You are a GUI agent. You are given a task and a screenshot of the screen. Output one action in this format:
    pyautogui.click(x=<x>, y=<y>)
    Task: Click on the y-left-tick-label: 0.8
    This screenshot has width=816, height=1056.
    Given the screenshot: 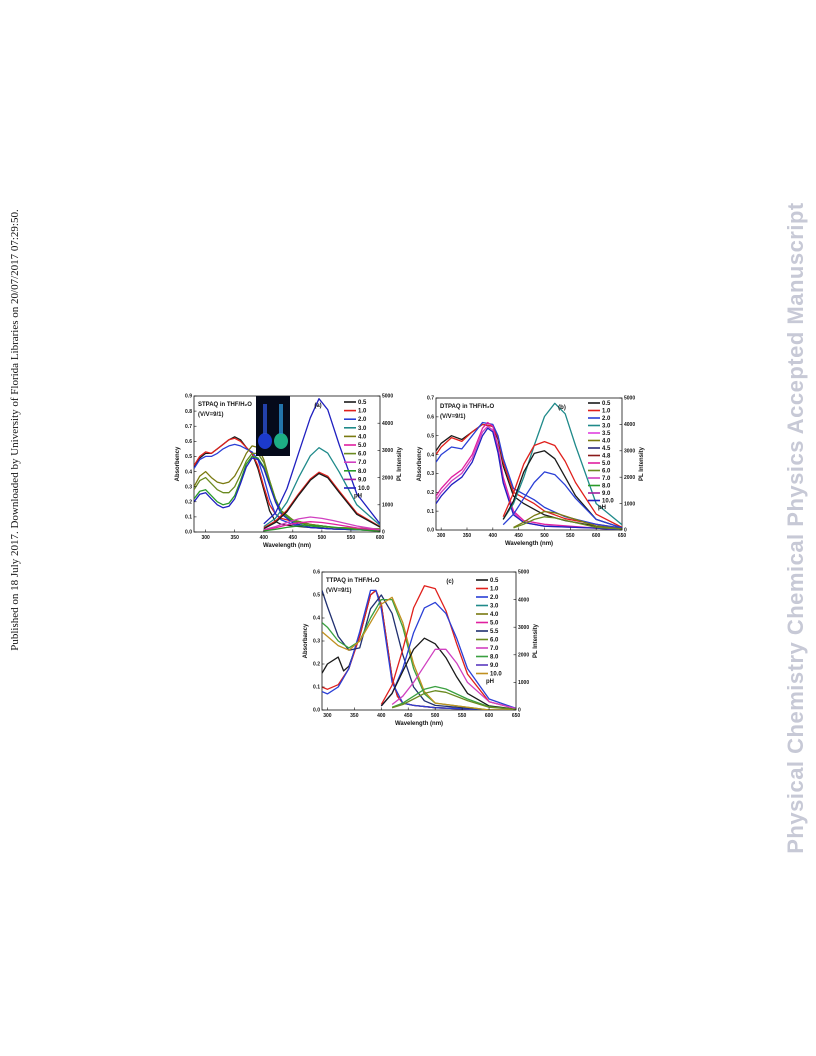 What is the action you would take?
    pyautogui.click(x=188, y=412)
    